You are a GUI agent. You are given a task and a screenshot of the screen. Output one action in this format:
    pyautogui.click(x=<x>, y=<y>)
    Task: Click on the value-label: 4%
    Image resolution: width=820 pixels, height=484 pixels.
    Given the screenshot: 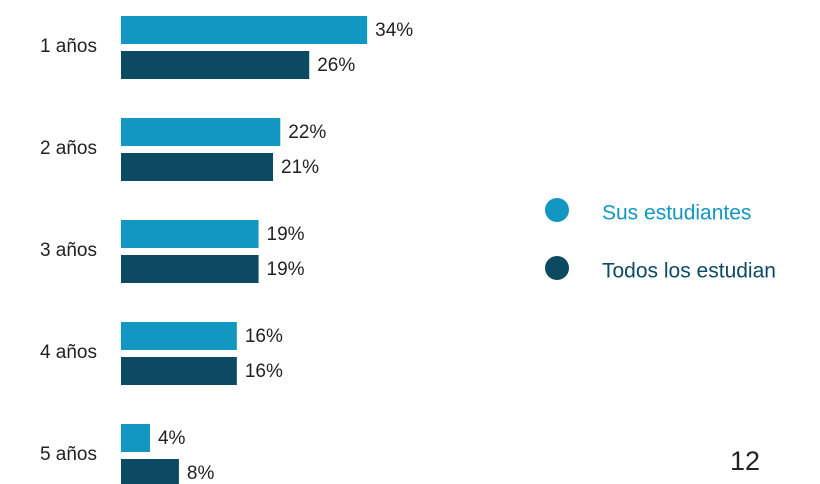 What is the action you would take?
    pyautogui.click(x=172, y=438)
    